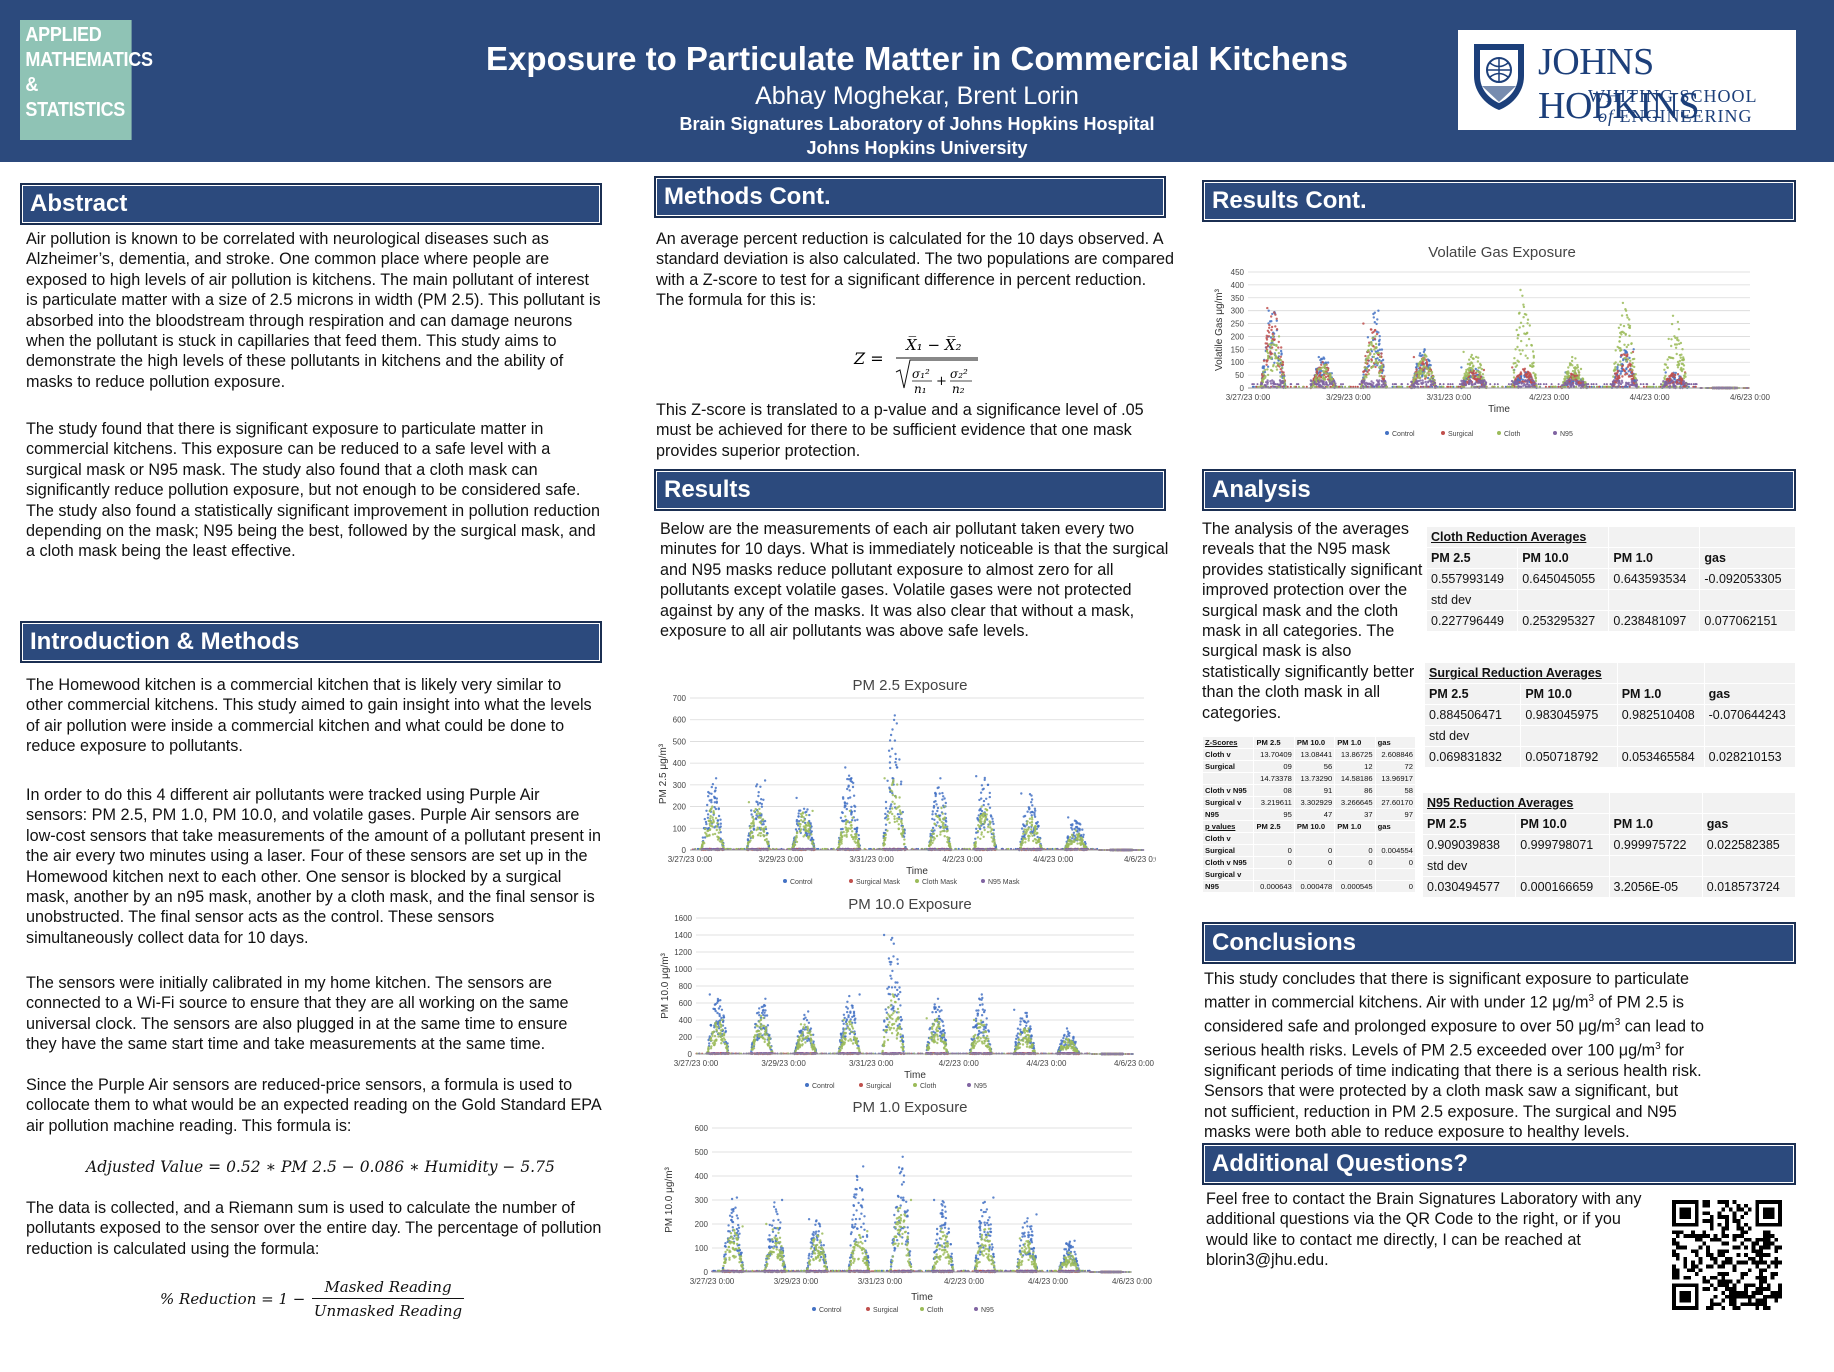 This screenshot has height=1372, width=1834. Describe the element at coordinates (871, 1063) in the screenshot. I see `x-tick-label: 3/31/23 0:00` at that location.